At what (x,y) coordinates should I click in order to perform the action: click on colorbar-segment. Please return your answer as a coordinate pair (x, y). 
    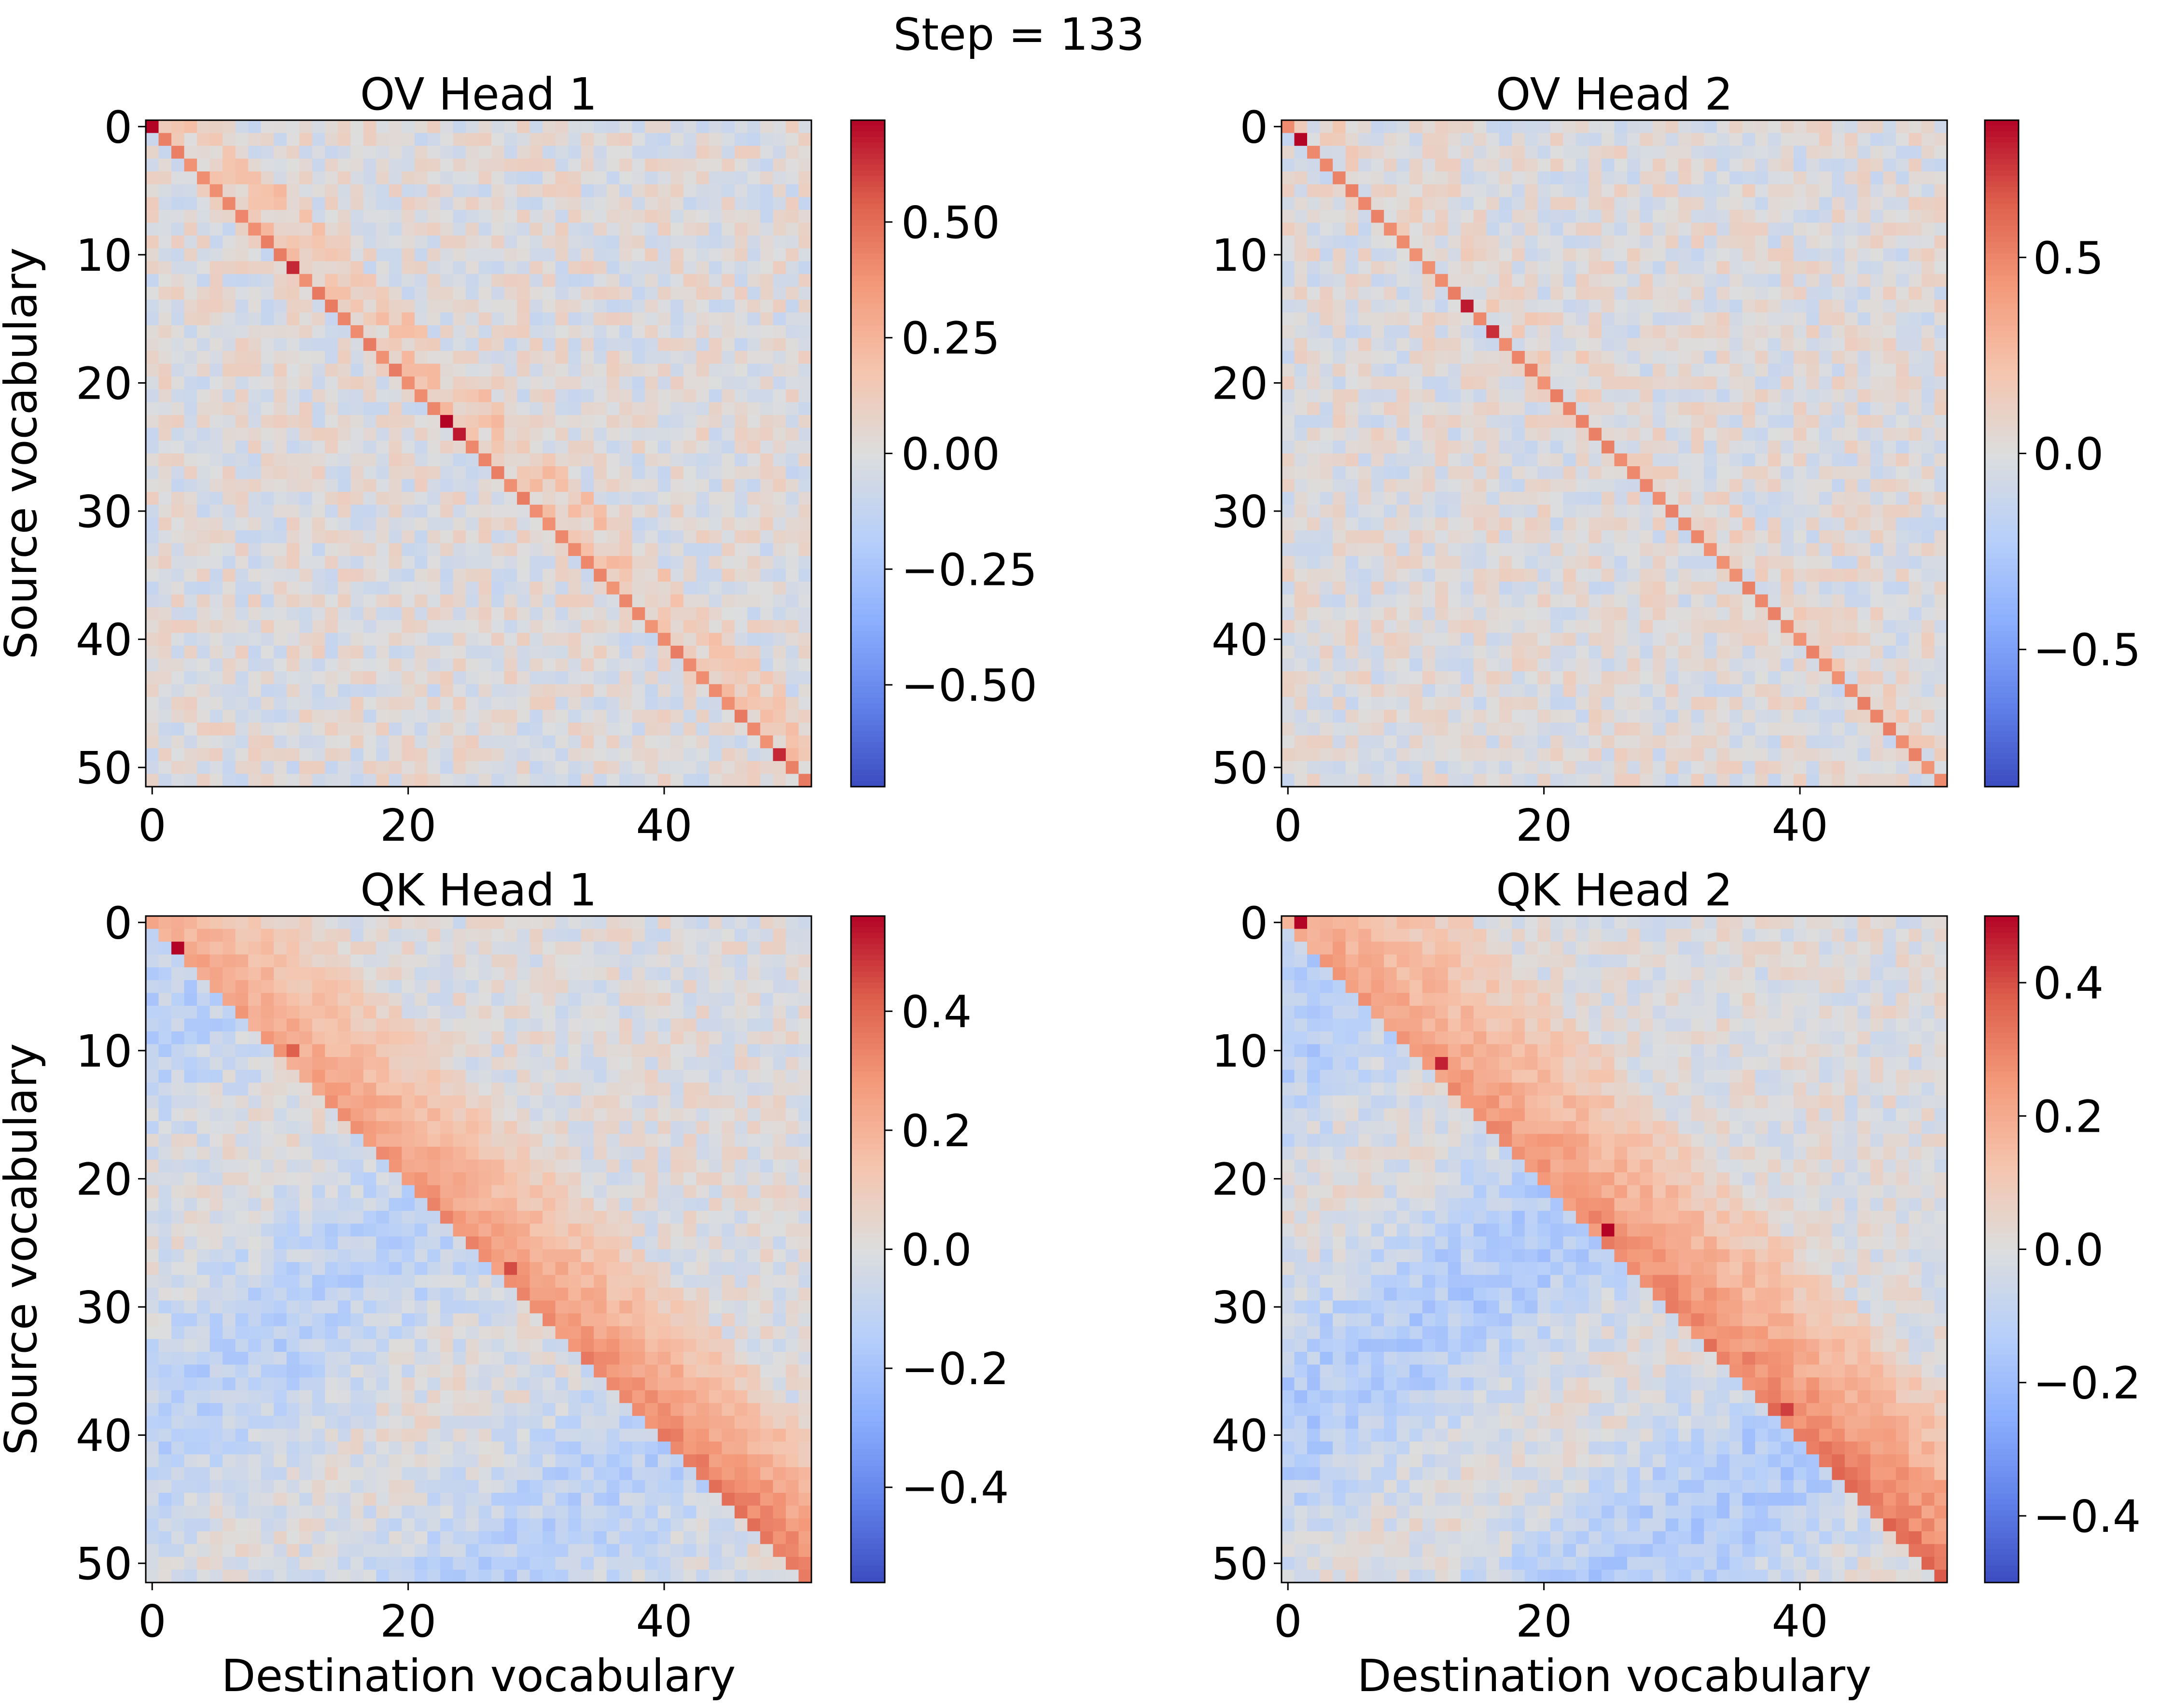
    Looking at the image, I should click on (868, 473).